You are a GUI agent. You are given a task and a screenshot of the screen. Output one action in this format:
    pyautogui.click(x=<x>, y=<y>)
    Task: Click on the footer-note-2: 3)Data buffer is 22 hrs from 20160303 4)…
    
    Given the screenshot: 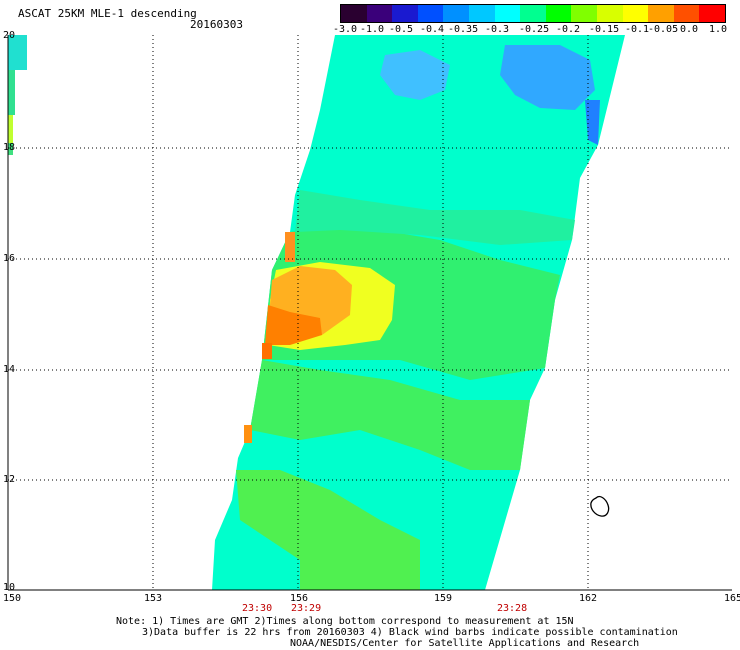 What is the action you would take?
    pyautogui.click(x=410, y=632)
    